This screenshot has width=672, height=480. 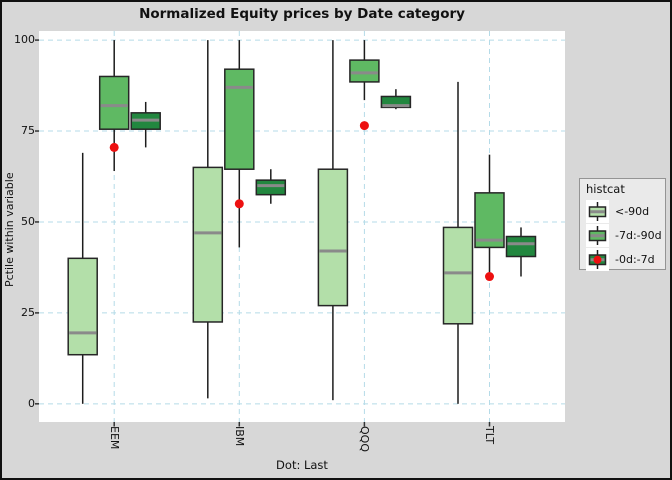 What do you see at coordinates (302, 465) in the screenshot?
I see `x-axis-caption: Dot: Last` at bounding box center [302, 465].